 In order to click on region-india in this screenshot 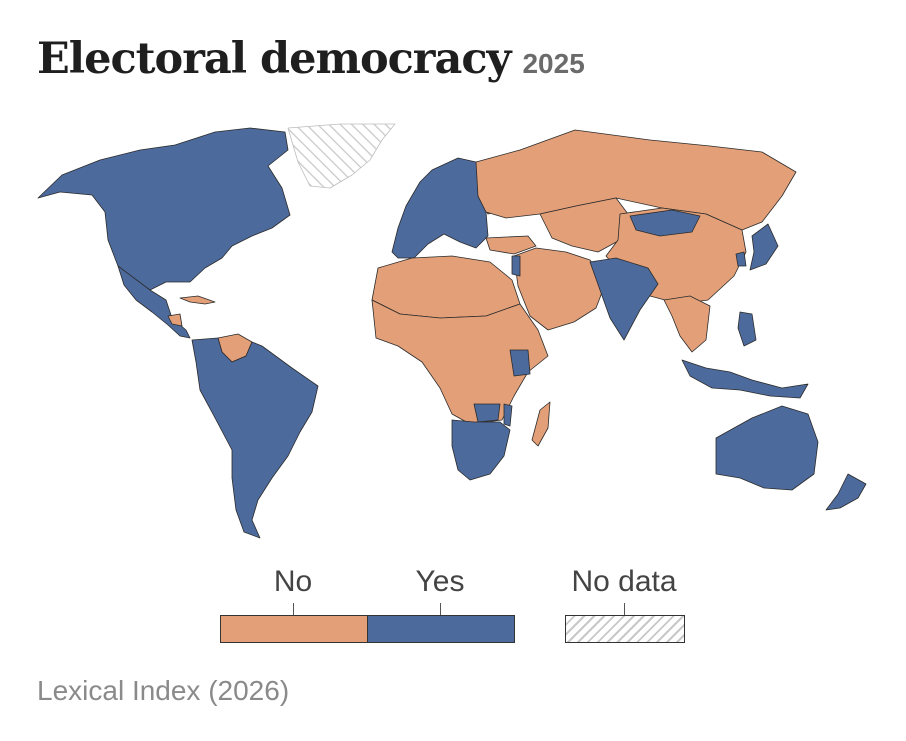, I will do `click(624, 299)`.